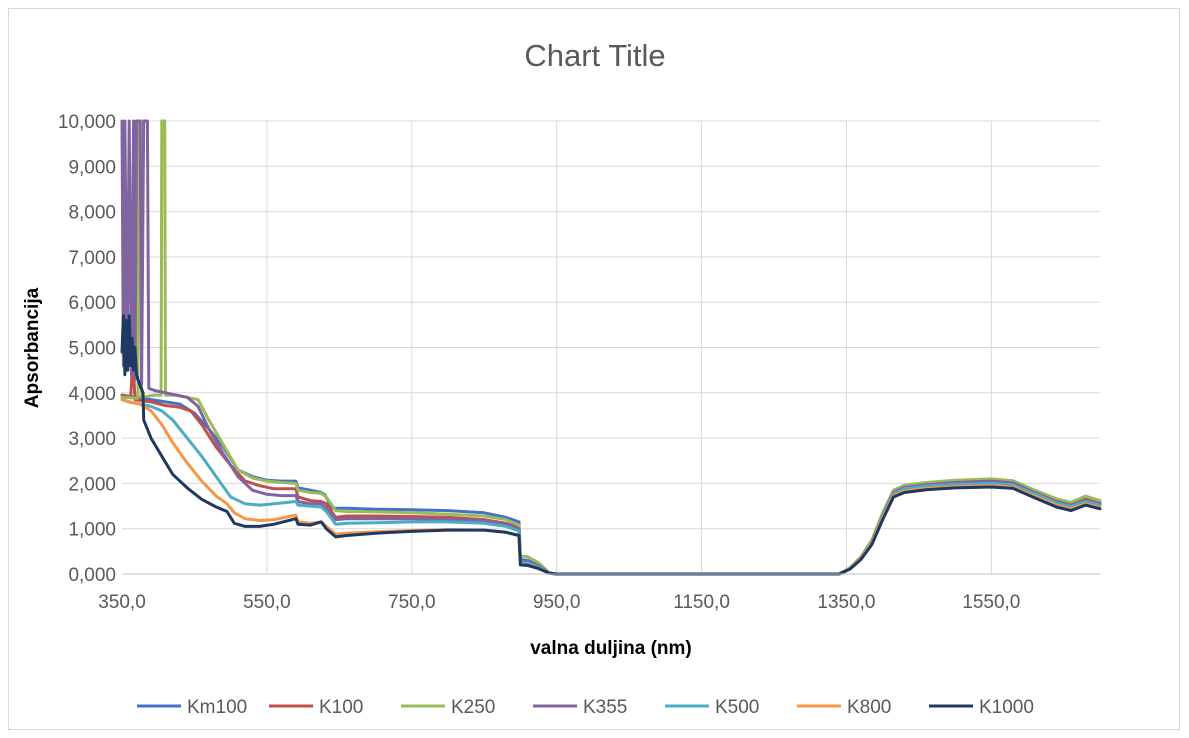  Describe the element at coordinates (341, 707) in the screenshot. I see `legend-label-k100: K100` at that location.